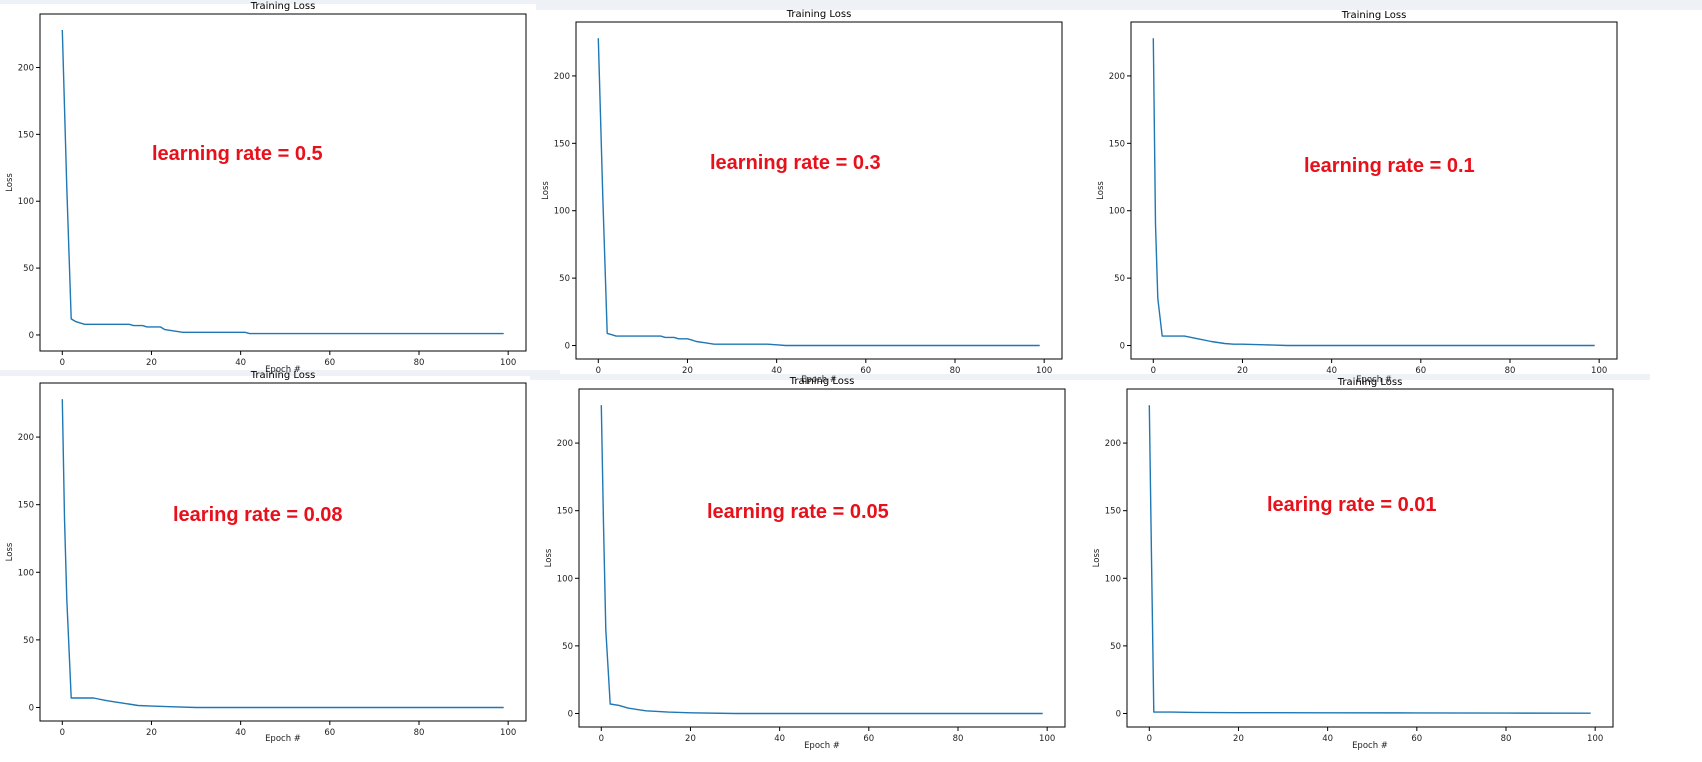 The image size is (1702, 762). What do you see at coordinates (1352, 505) in the screenshot?
I see `learning-rate-annotation: learing rate = 0.01` at bounding box center [1352, 505].